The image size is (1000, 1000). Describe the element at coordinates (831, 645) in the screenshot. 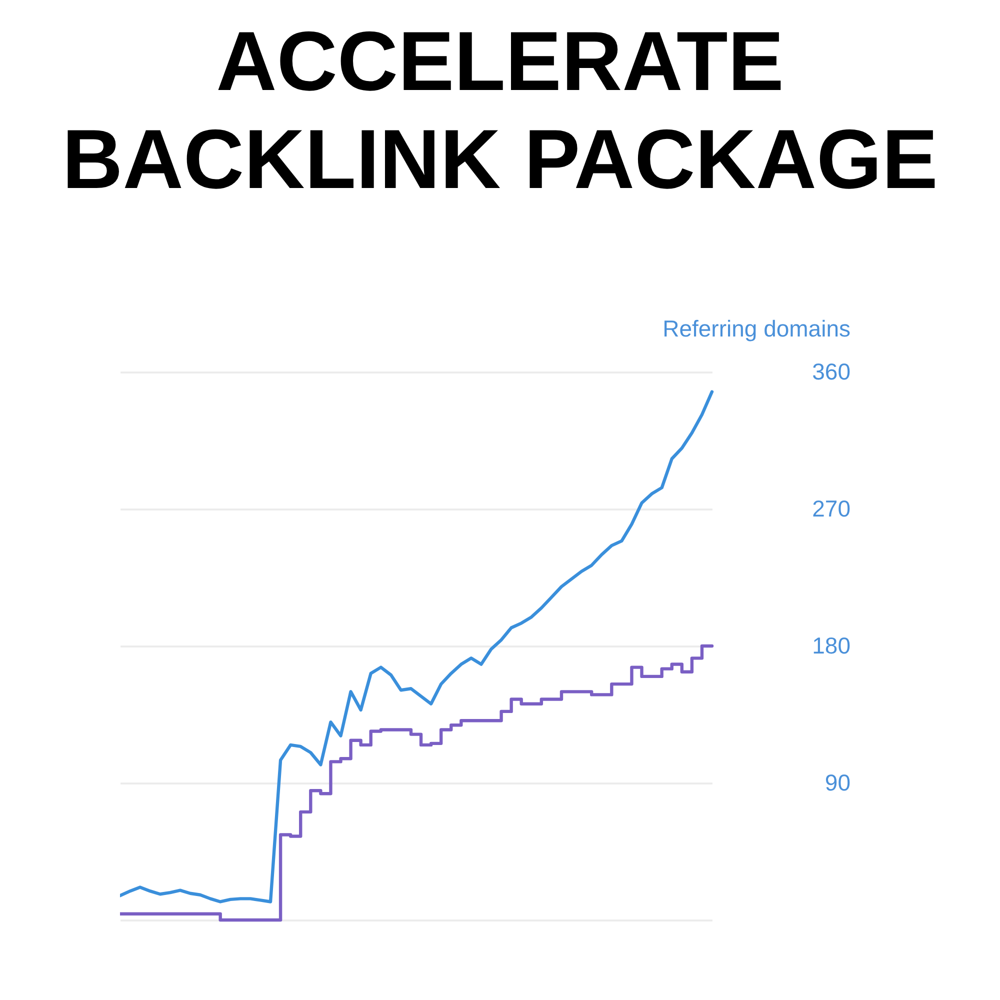

I see `y-tick-label: 180` at that location.